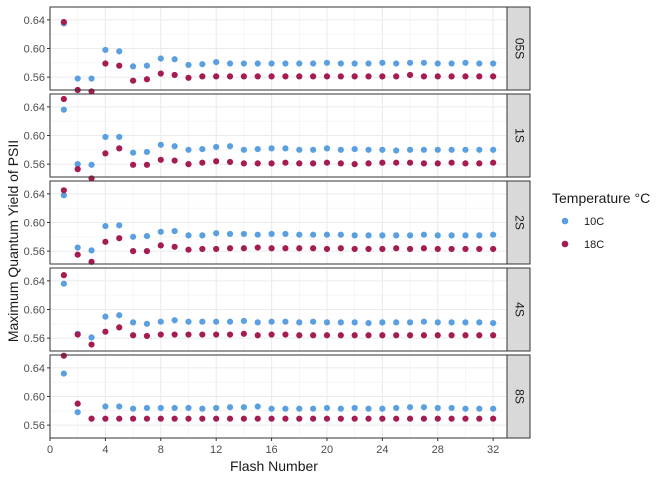 This screenshot has height=480, width=672. Describe the element at coordinates (519, 222) in the screenshot. I see `facet-strip-label: 2S` at that location.